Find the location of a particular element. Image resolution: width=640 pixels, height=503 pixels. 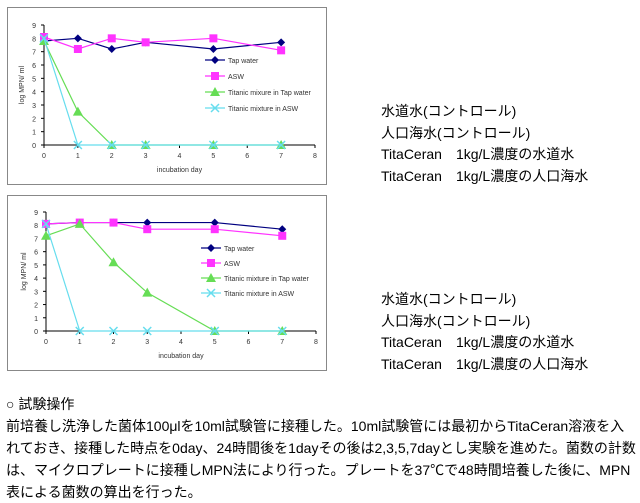

legend-label: Titanic mixure in Tap water is located at coordinates (270, 93).